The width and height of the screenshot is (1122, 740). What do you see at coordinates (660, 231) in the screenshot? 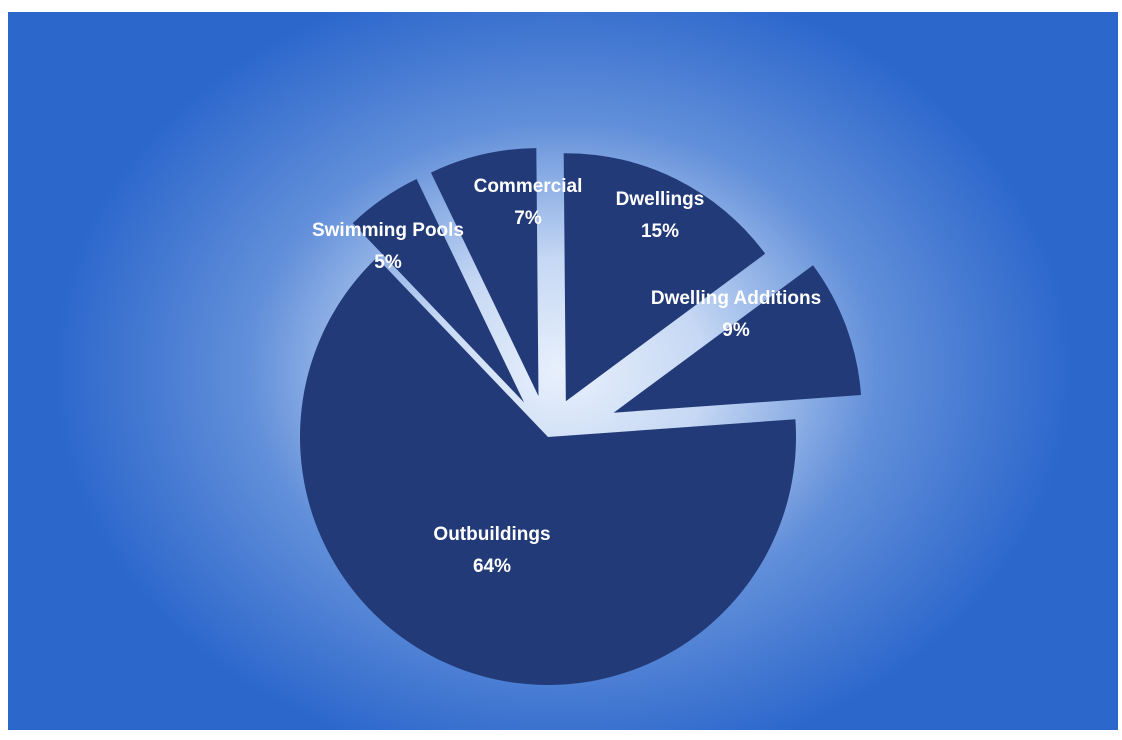
I see `slice-label-percent: 15%` at bounding box center [660, 231].